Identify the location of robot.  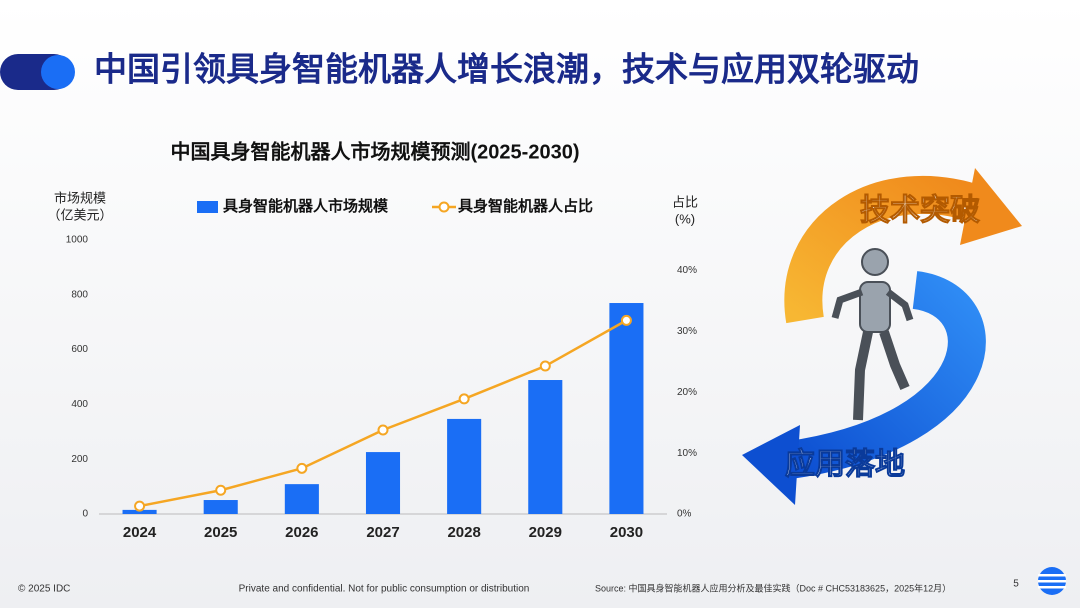
(872, 334).